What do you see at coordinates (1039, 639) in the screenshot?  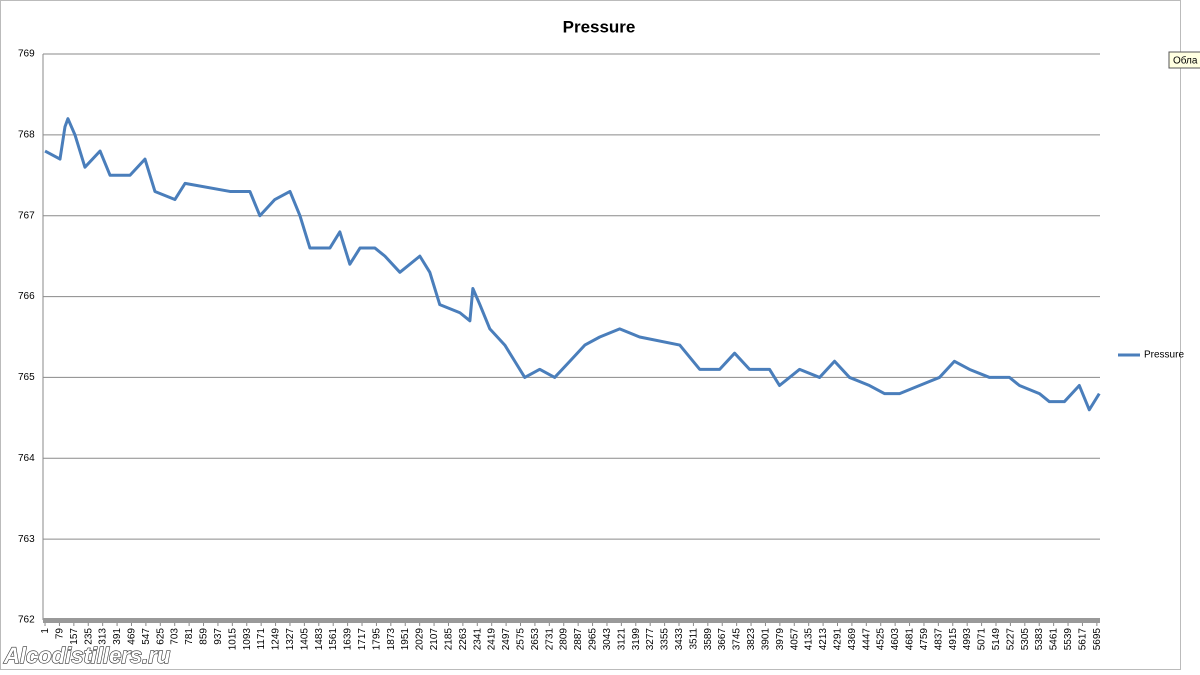 I see `x-tick-label: 5383` at bounding box center [1039, 639].